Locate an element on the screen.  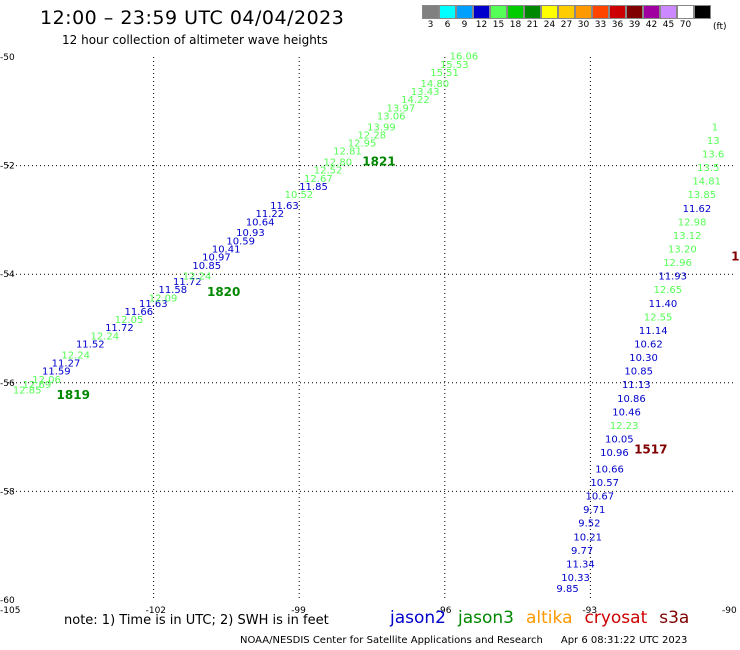
pass-time-label: 1819 is located at coordinates (73, 395).